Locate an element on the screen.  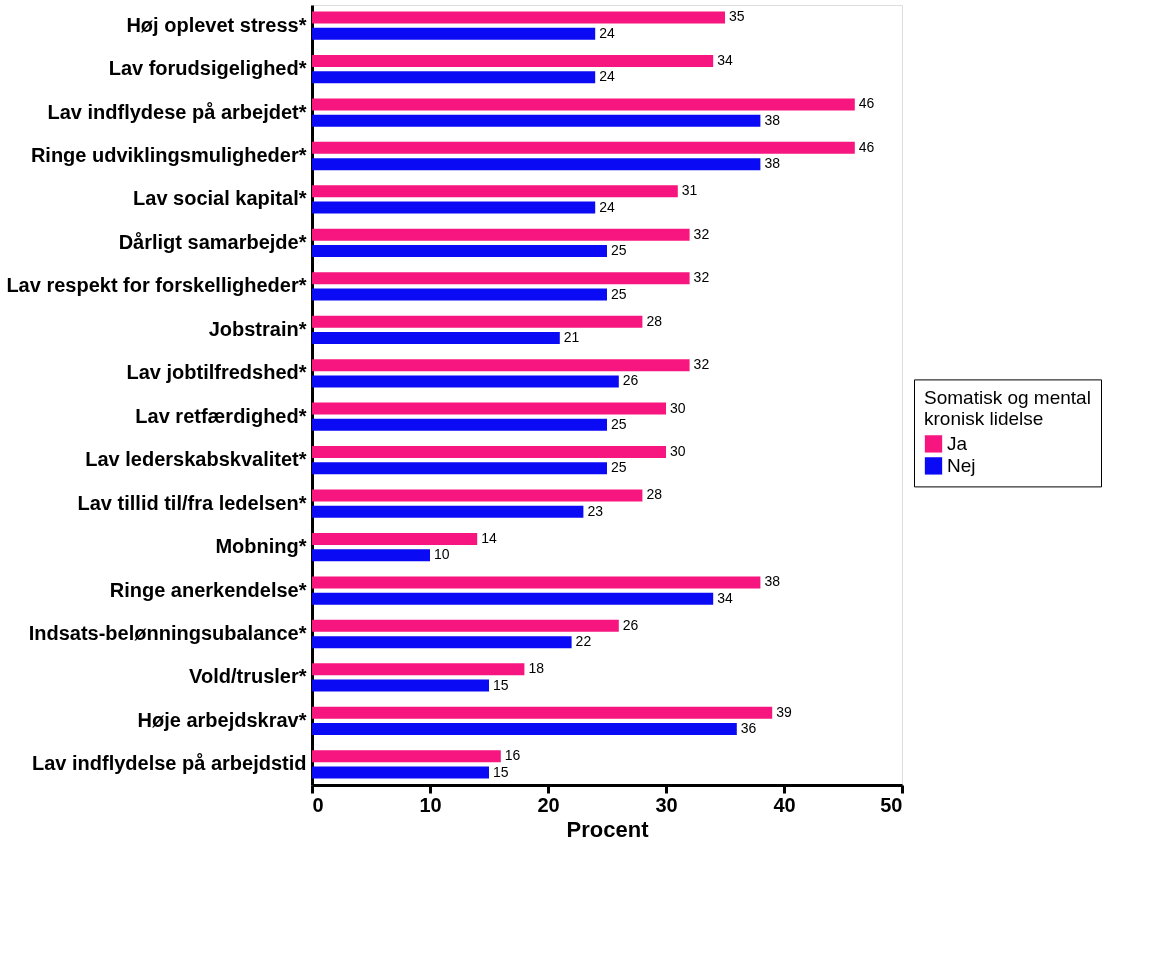
y-tick-label: Høje arbejdskrav* is located at coordinates (222, 719).